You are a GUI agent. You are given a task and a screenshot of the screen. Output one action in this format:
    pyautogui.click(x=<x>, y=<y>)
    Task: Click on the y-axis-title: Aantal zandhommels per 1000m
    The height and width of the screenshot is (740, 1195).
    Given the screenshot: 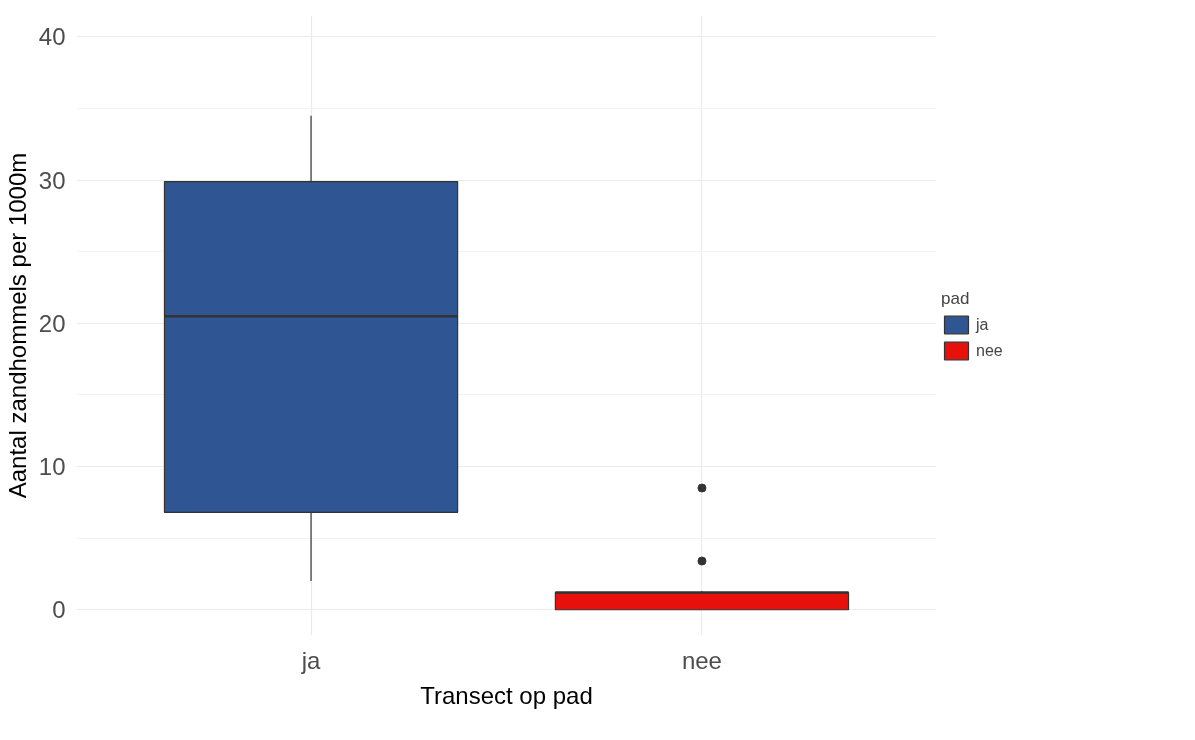 What is the action you would take?
    pyautogui.click(x=17, y=325)
    